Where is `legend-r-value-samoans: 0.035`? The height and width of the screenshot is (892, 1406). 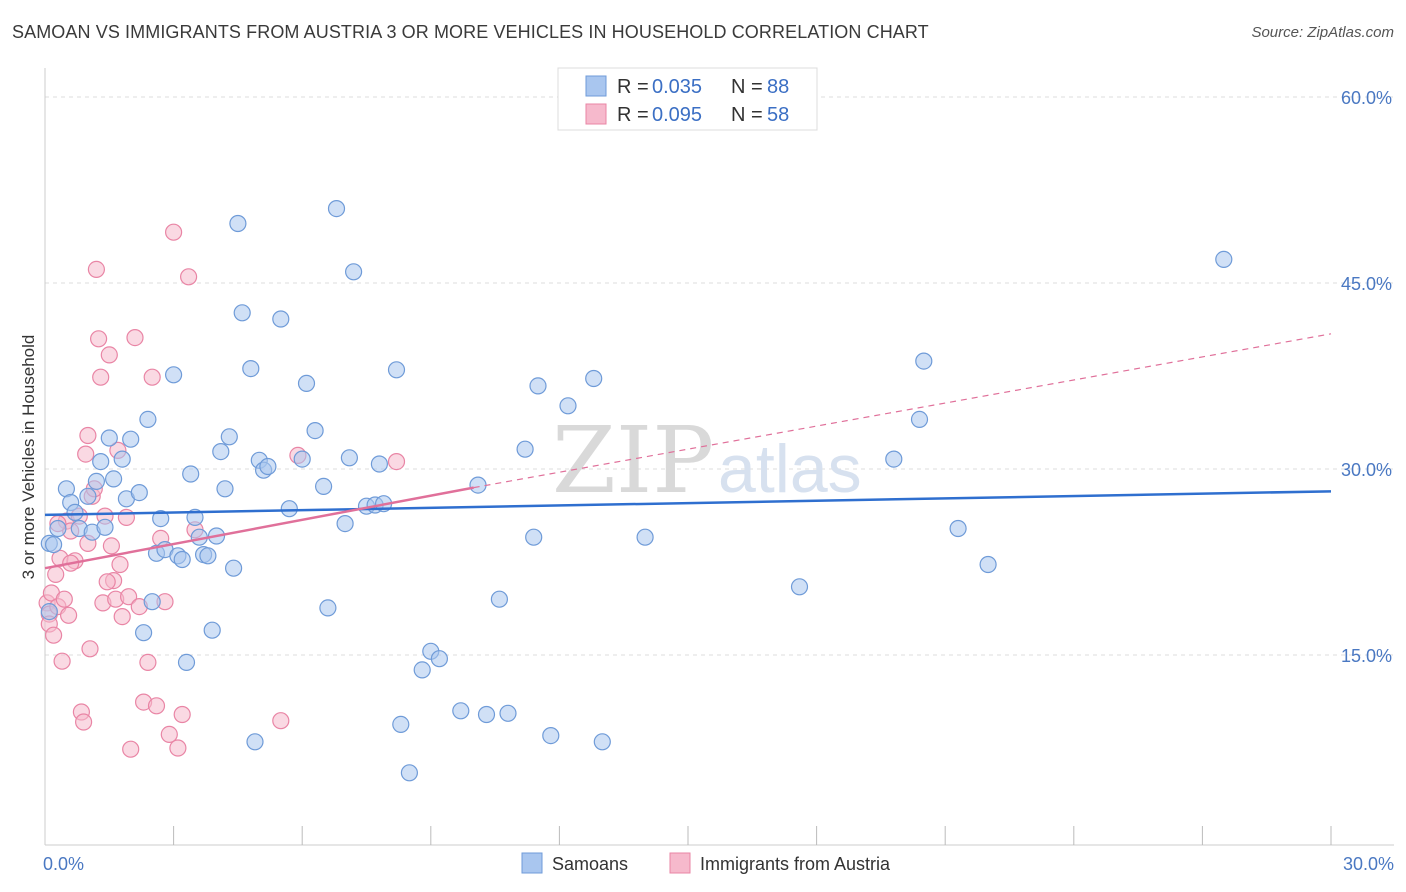
legend-r-value-samoans: 0.035 is located at coordinates (677, 87).